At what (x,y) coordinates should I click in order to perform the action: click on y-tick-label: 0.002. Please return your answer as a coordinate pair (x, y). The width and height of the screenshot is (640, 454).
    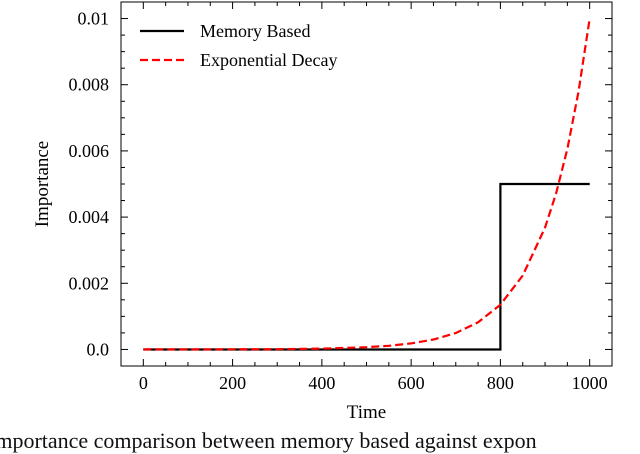
    Looking at the image, I should click on (89, 283).